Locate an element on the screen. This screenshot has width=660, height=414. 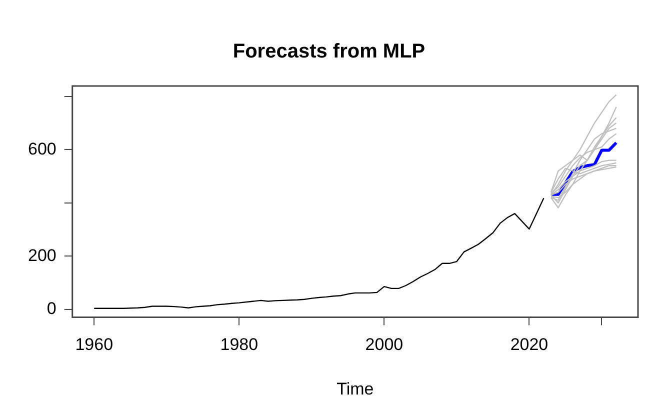
x-tick-label: 1980 is located at coordinates (239, 344).